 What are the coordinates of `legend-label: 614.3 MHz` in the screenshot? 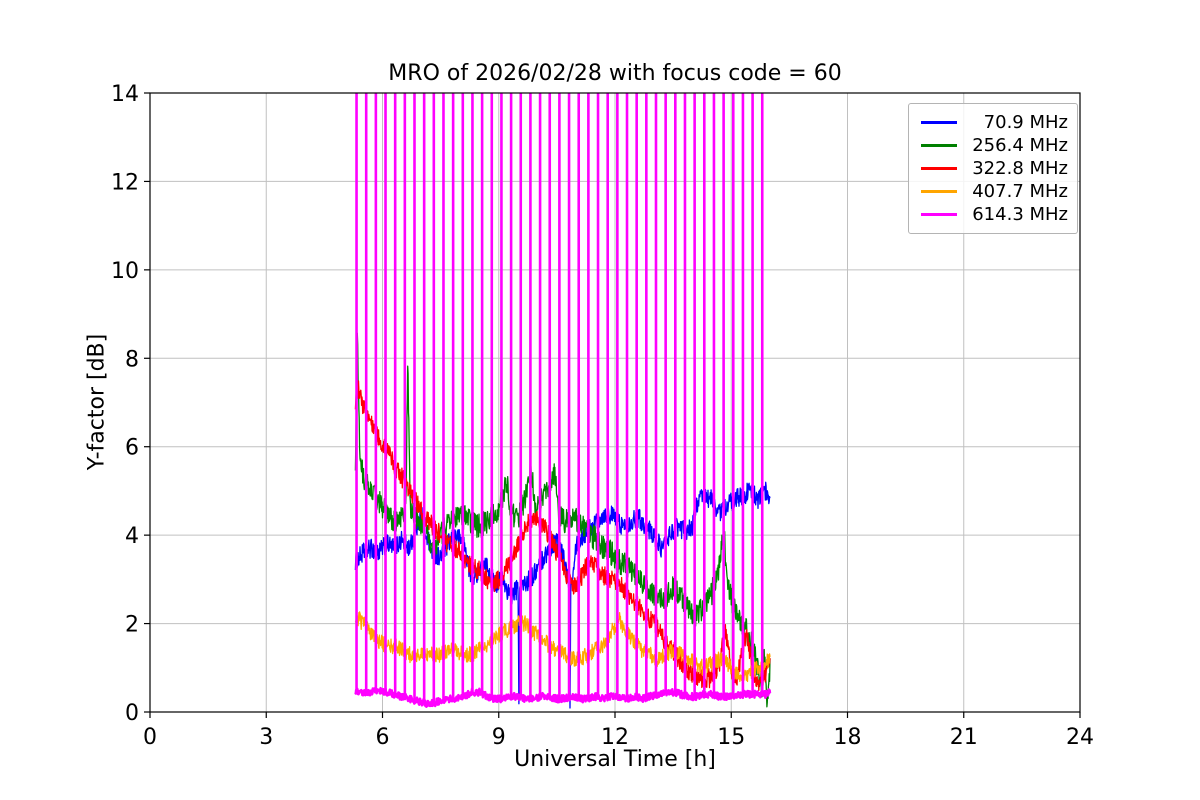 It's located at (1020, 214).